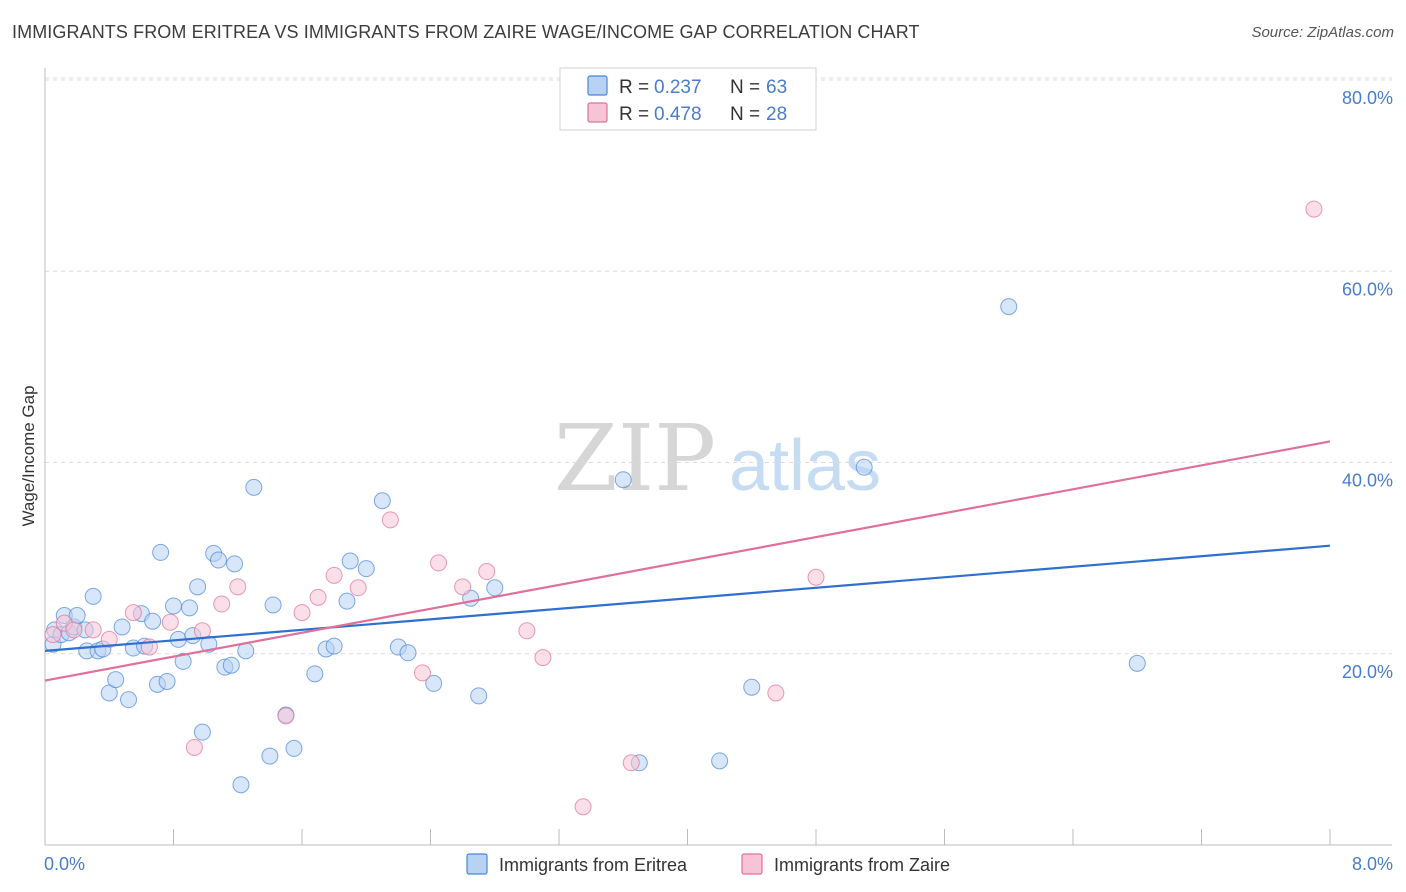 Image resolution: width=1406 pixels, height=892 pixels. I want to click on legend-r-value-eritrea: 0.237, so click(678, 87).